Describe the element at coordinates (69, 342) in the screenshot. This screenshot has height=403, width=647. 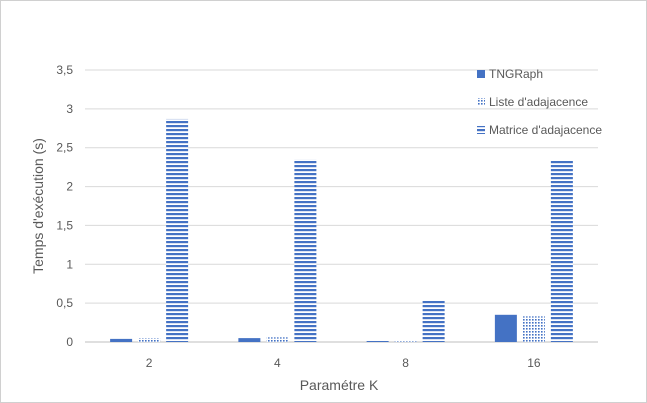
I see `y-tick-label: 0` at that location.